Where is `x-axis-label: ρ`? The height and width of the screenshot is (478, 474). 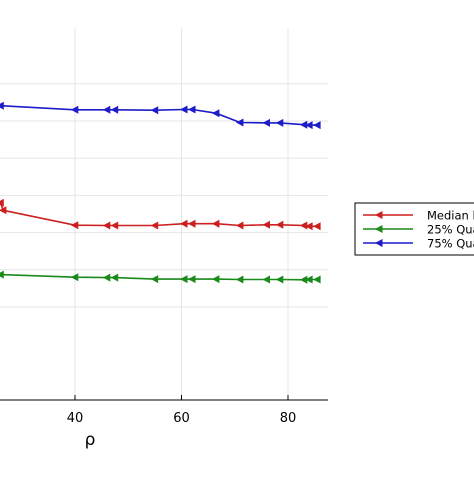
x-axis-label: ρ is located at coordinates (90, 440).